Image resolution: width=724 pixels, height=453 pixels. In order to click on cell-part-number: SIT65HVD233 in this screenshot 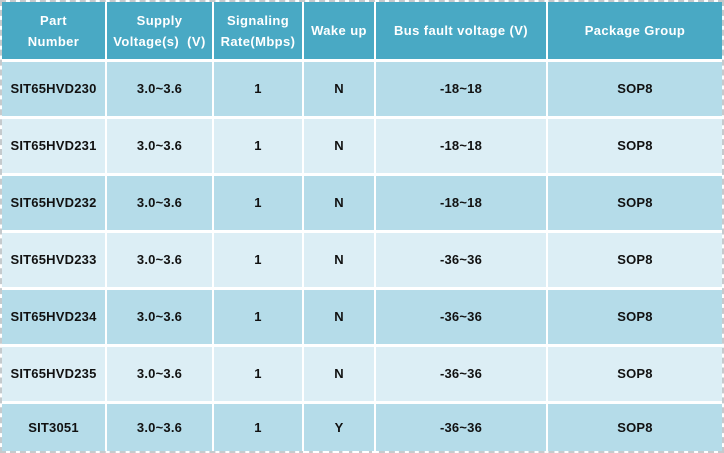, I will do `click(54, 261)`.